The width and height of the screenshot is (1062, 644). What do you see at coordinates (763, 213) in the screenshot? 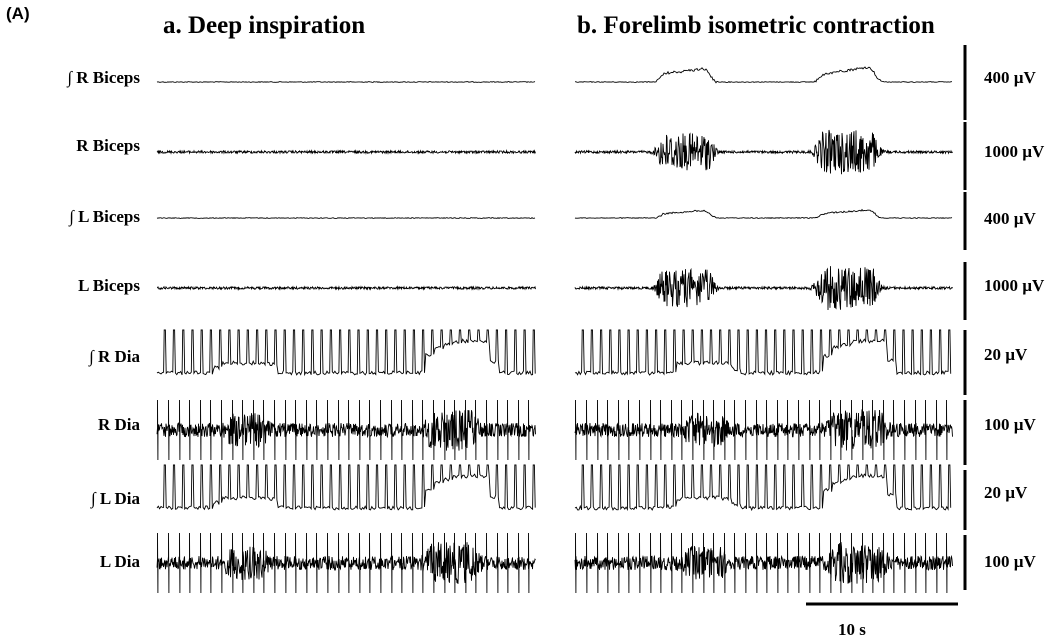
I see `trace-l-biceps-integrated-forelimb-contraction` at bounding box center [763, 213].